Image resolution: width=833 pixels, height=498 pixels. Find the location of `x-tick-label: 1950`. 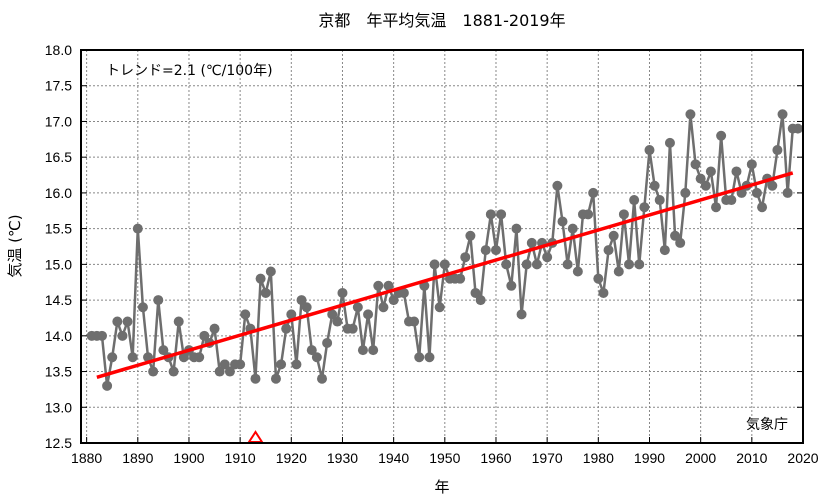

x-tick-label: 1950 is located at coordinates (444, 458).